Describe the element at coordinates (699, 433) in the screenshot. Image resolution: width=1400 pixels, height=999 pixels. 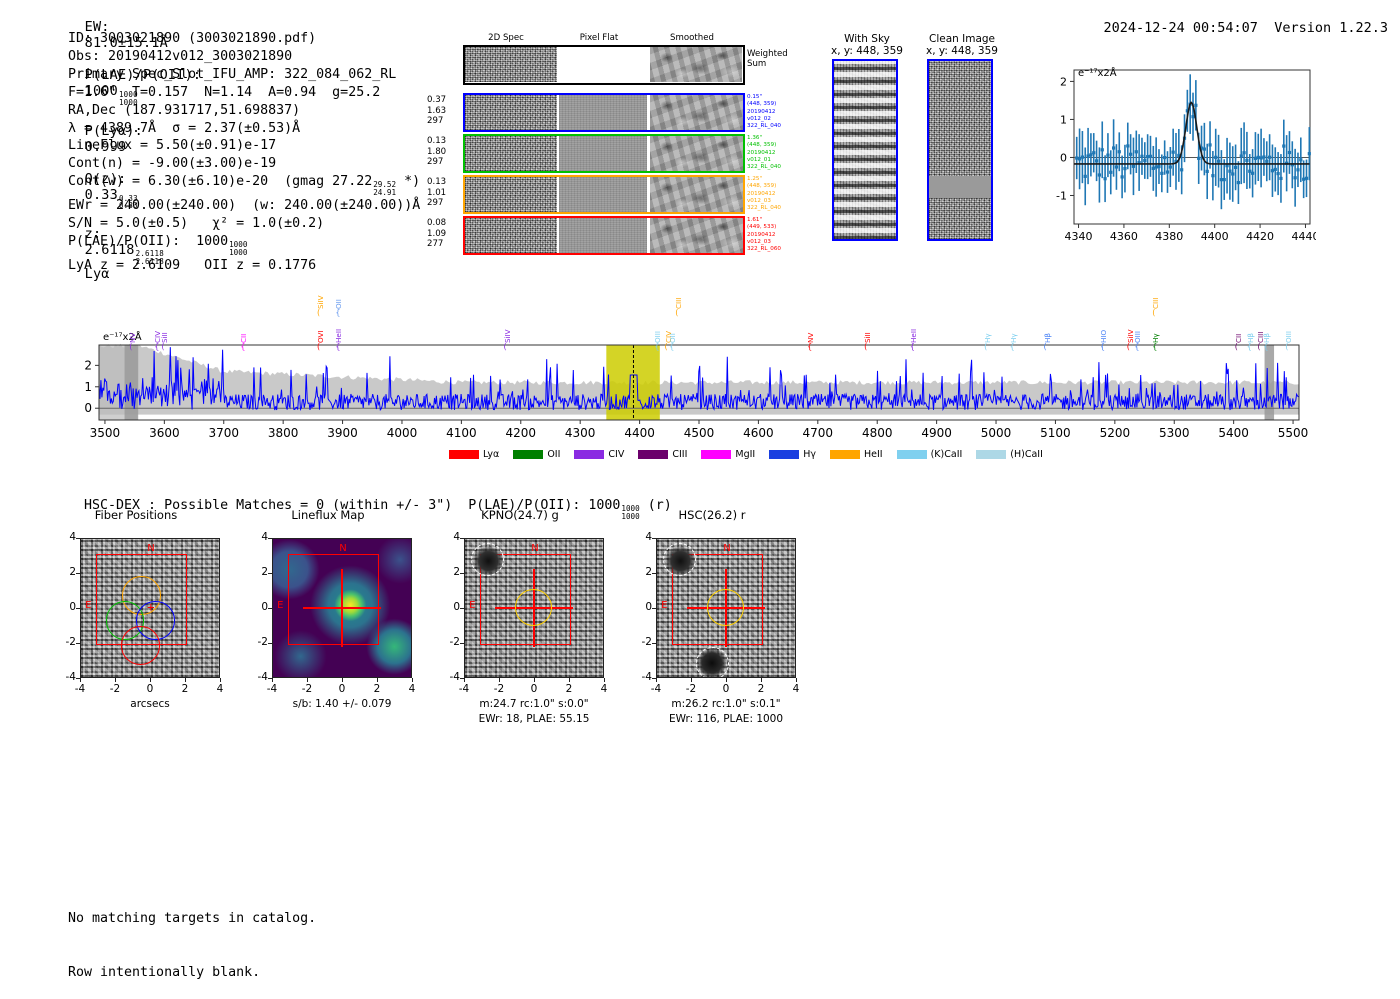
I see `svg-text: 4500` at that location.